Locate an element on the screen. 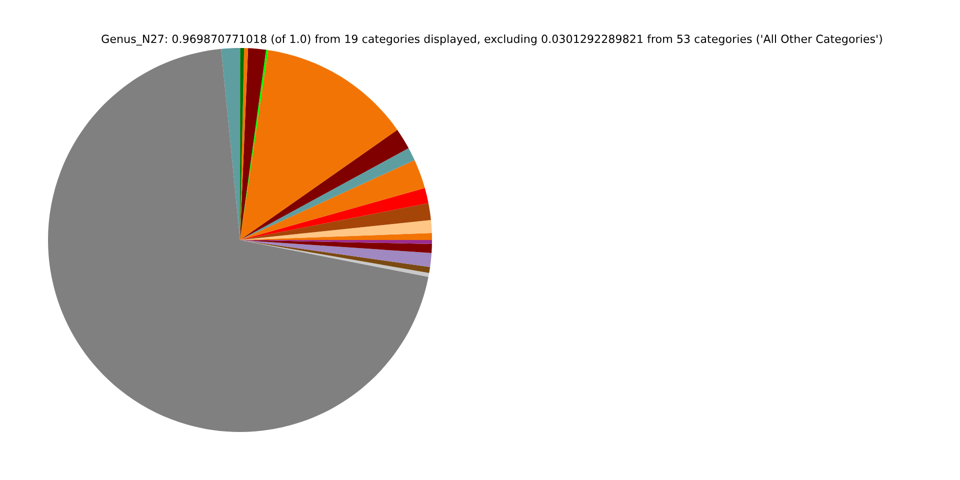 The height and width of the screenshot is (480, 960). text: Genus_N27: 0.969870771018 (of 1.0) from 19 categories displayed, excluding 0.0301292289821 from 53 categories ('All Other Categories') is located at coordinates (492, 40).